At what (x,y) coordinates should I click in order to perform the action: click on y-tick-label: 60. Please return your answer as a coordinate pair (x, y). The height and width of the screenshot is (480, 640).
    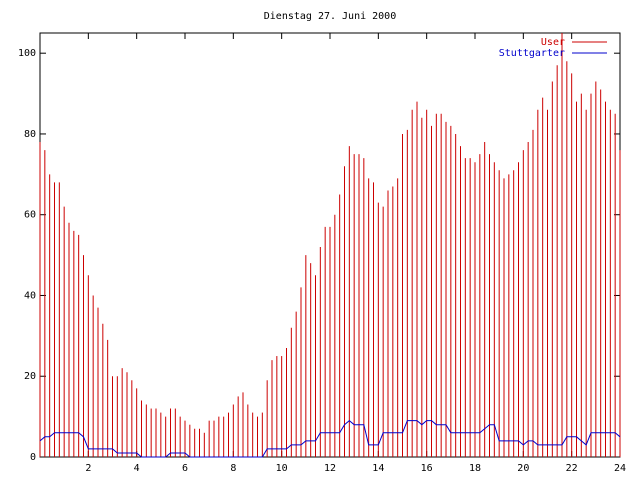
    Looking at the image, I should click on (30, 215).